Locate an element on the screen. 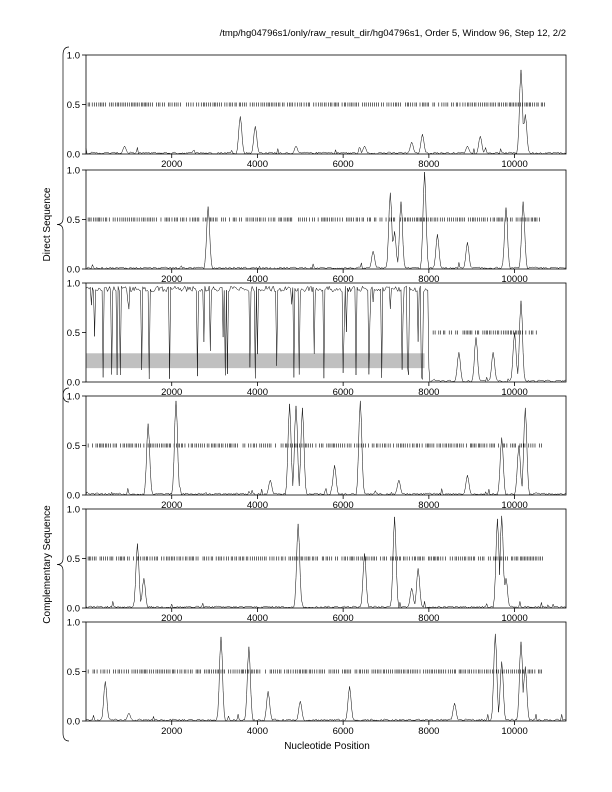  panel-5: 0.0 0.5 1.0 2000 4000 6000 8000 10000 is located at coordinates (317, 564).